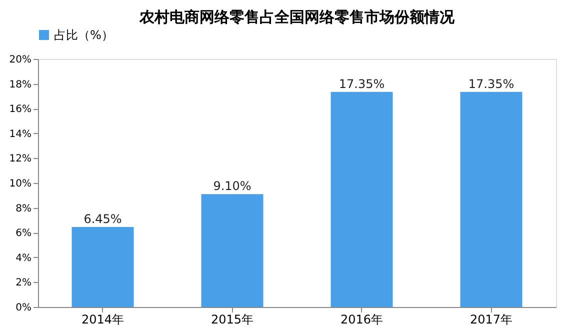  I want to click on y-tick-label: 18%, so click(20, 84).